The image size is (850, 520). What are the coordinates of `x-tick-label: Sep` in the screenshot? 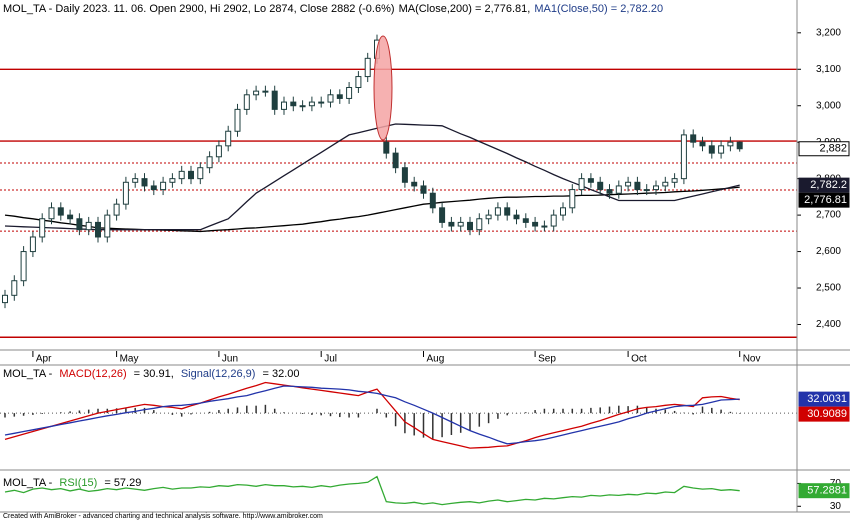 It's located at (547, 359).